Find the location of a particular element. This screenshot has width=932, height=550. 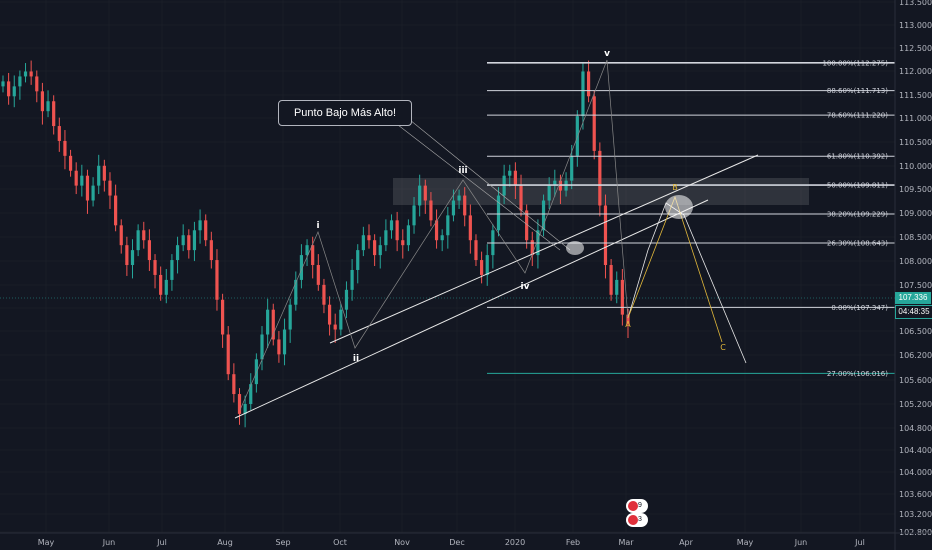

y-tick-label: 112.500 is located at coordinates (915, 48).